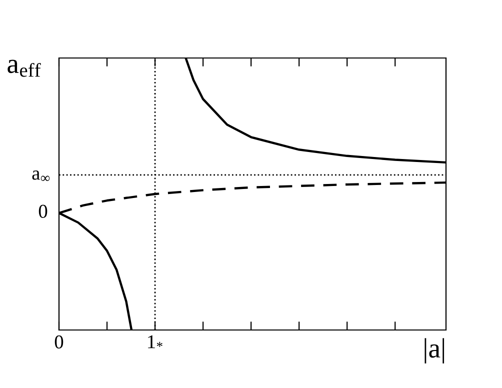  Describe the element at coordinates (43, 211) in the screenshot. I see `annotation: 0` at that location.